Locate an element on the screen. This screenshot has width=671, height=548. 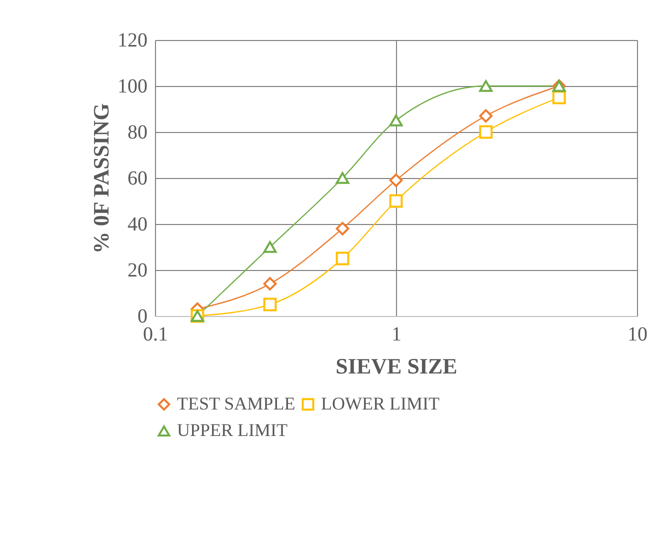
legend-label: UPPER LIMIT is located at coordinates (232, 430).